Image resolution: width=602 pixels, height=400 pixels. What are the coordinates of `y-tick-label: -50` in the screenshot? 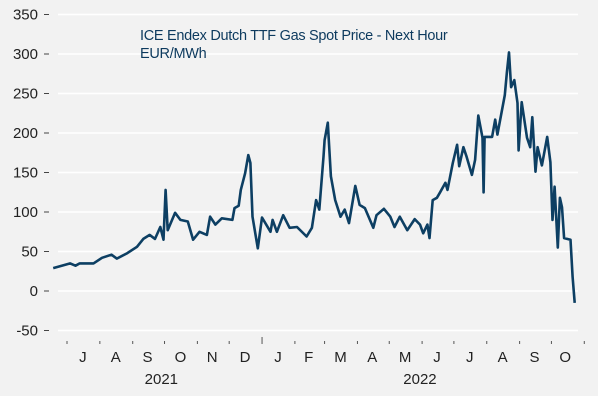 It's located at (27, 331).